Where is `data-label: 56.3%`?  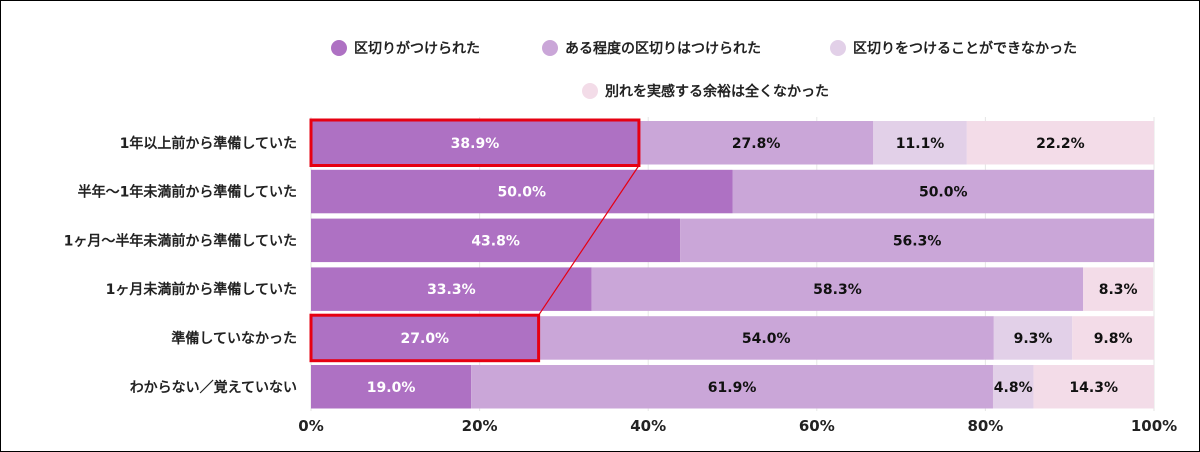
data-label: 56.3% is located at coordinates (917, 241).